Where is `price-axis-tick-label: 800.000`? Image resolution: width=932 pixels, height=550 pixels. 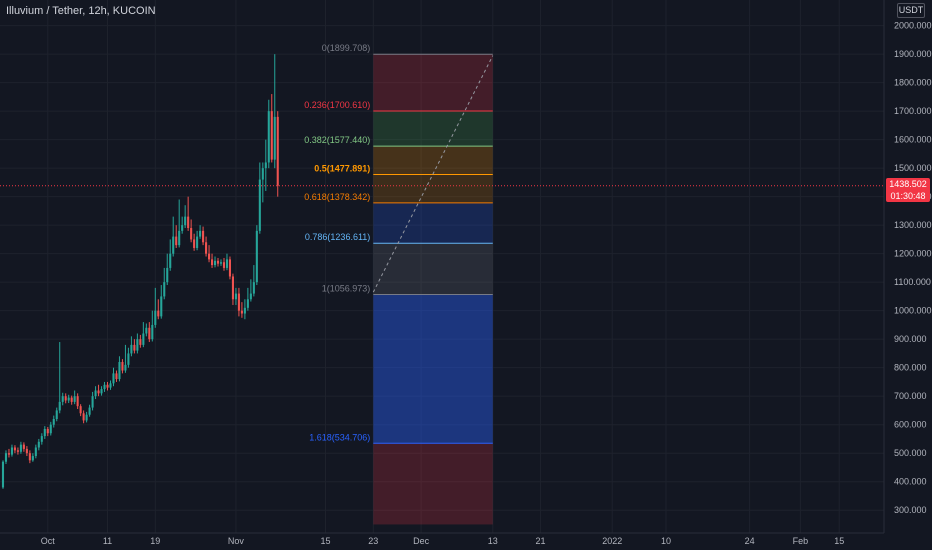 price-axis-tick-label: 800.000 is located at coordinates (910, 368).